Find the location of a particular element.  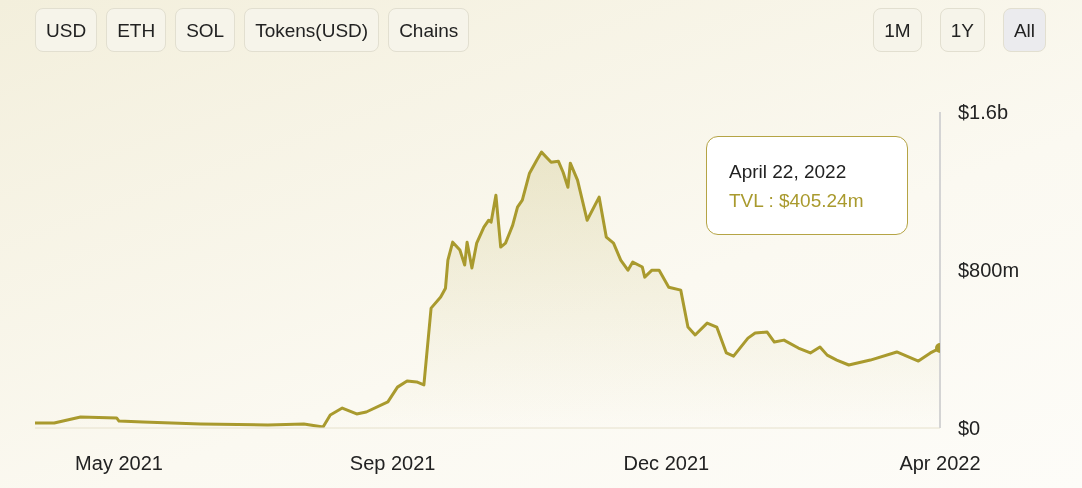

annotation: TVL : $405.24m is located at coordinates (797, 201).